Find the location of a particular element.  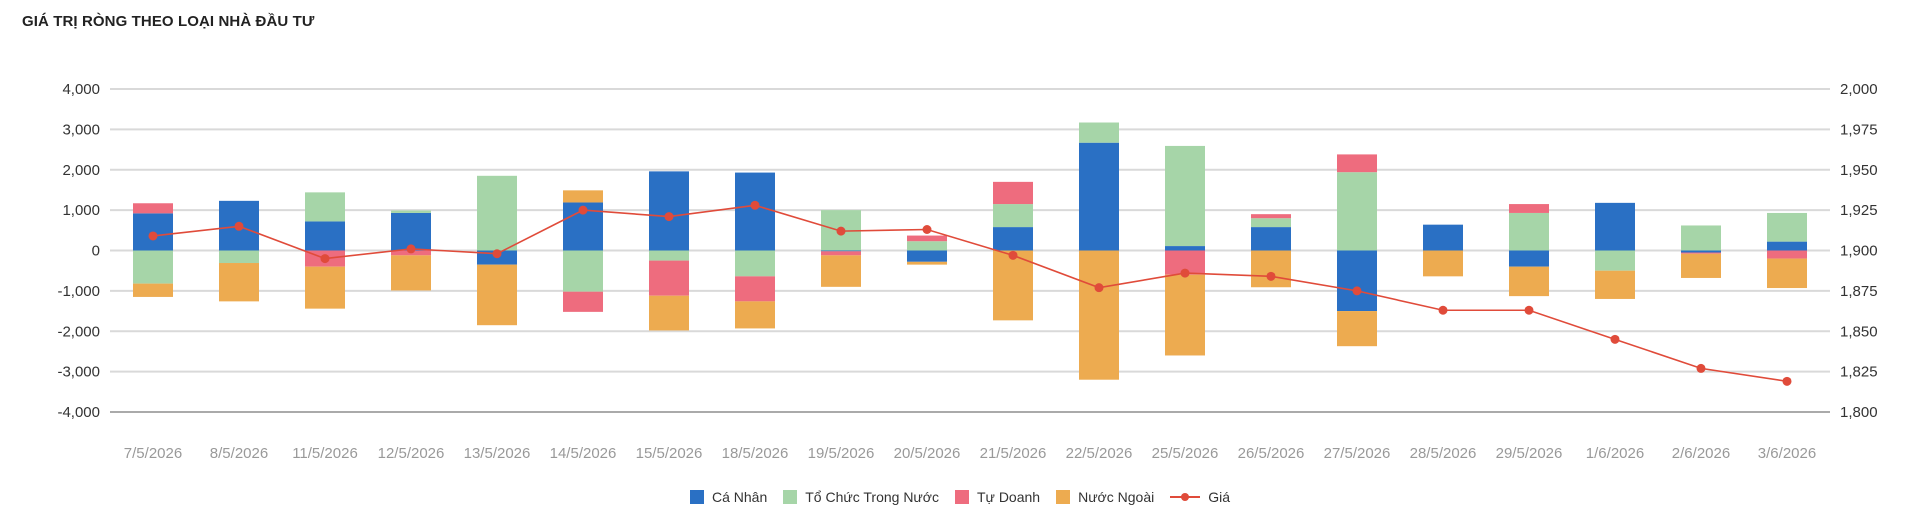

legend-item-tu-doanh: Tự Doanh is located at coordinates (997, 497).